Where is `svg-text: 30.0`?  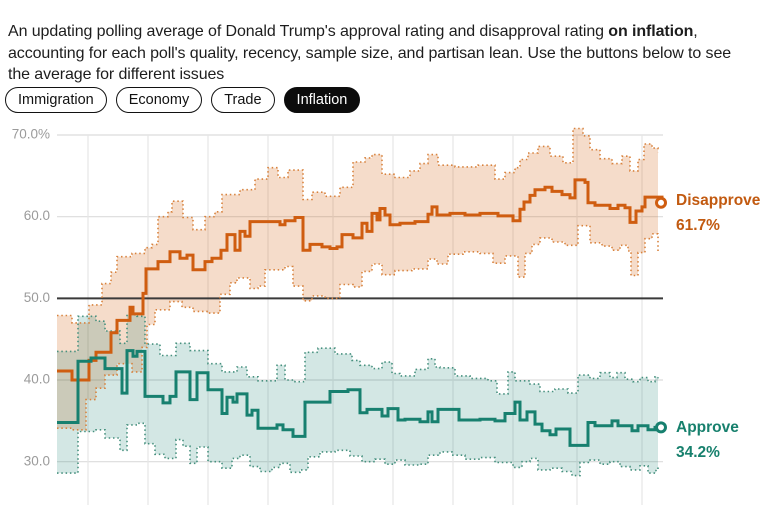 svg-text: 30.0 is located at coordinates (37, 460).